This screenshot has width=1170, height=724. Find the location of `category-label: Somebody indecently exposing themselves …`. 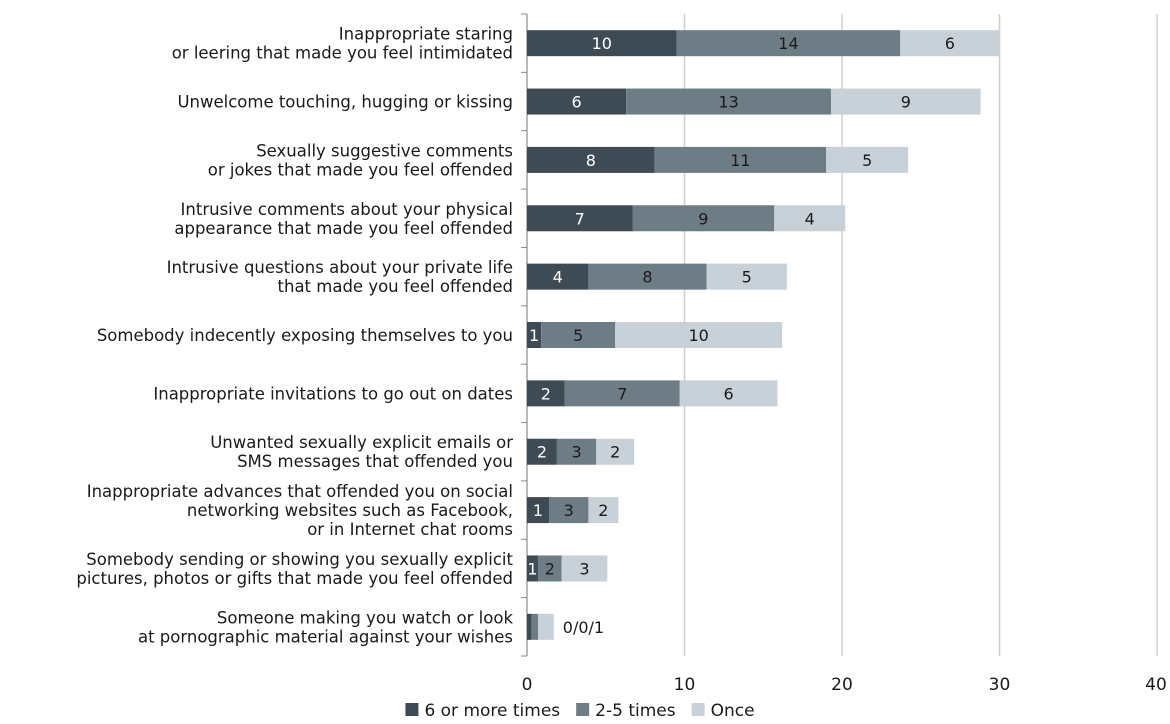

category-label: Somebody indecently exposing themselves … is located at coordinates (305, 335).